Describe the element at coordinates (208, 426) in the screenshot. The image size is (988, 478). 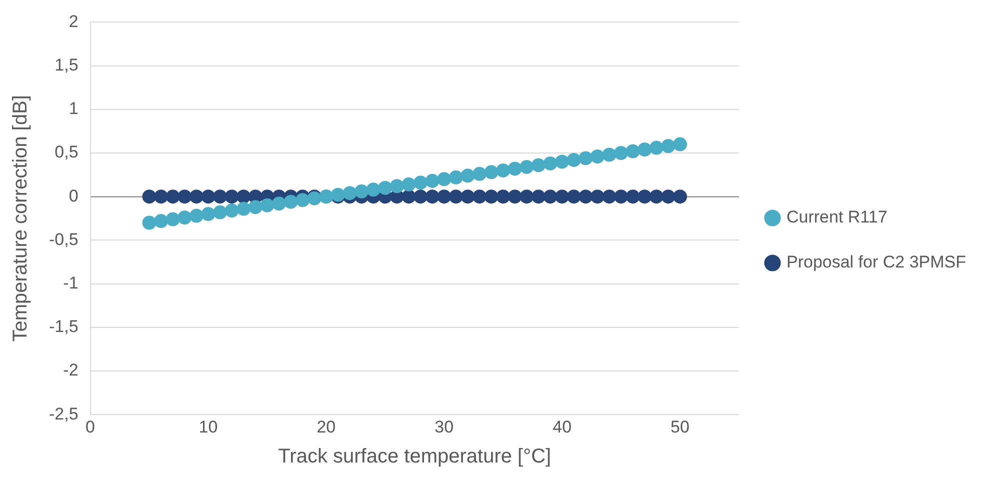
I see `x-tick-label: 10` at that location.